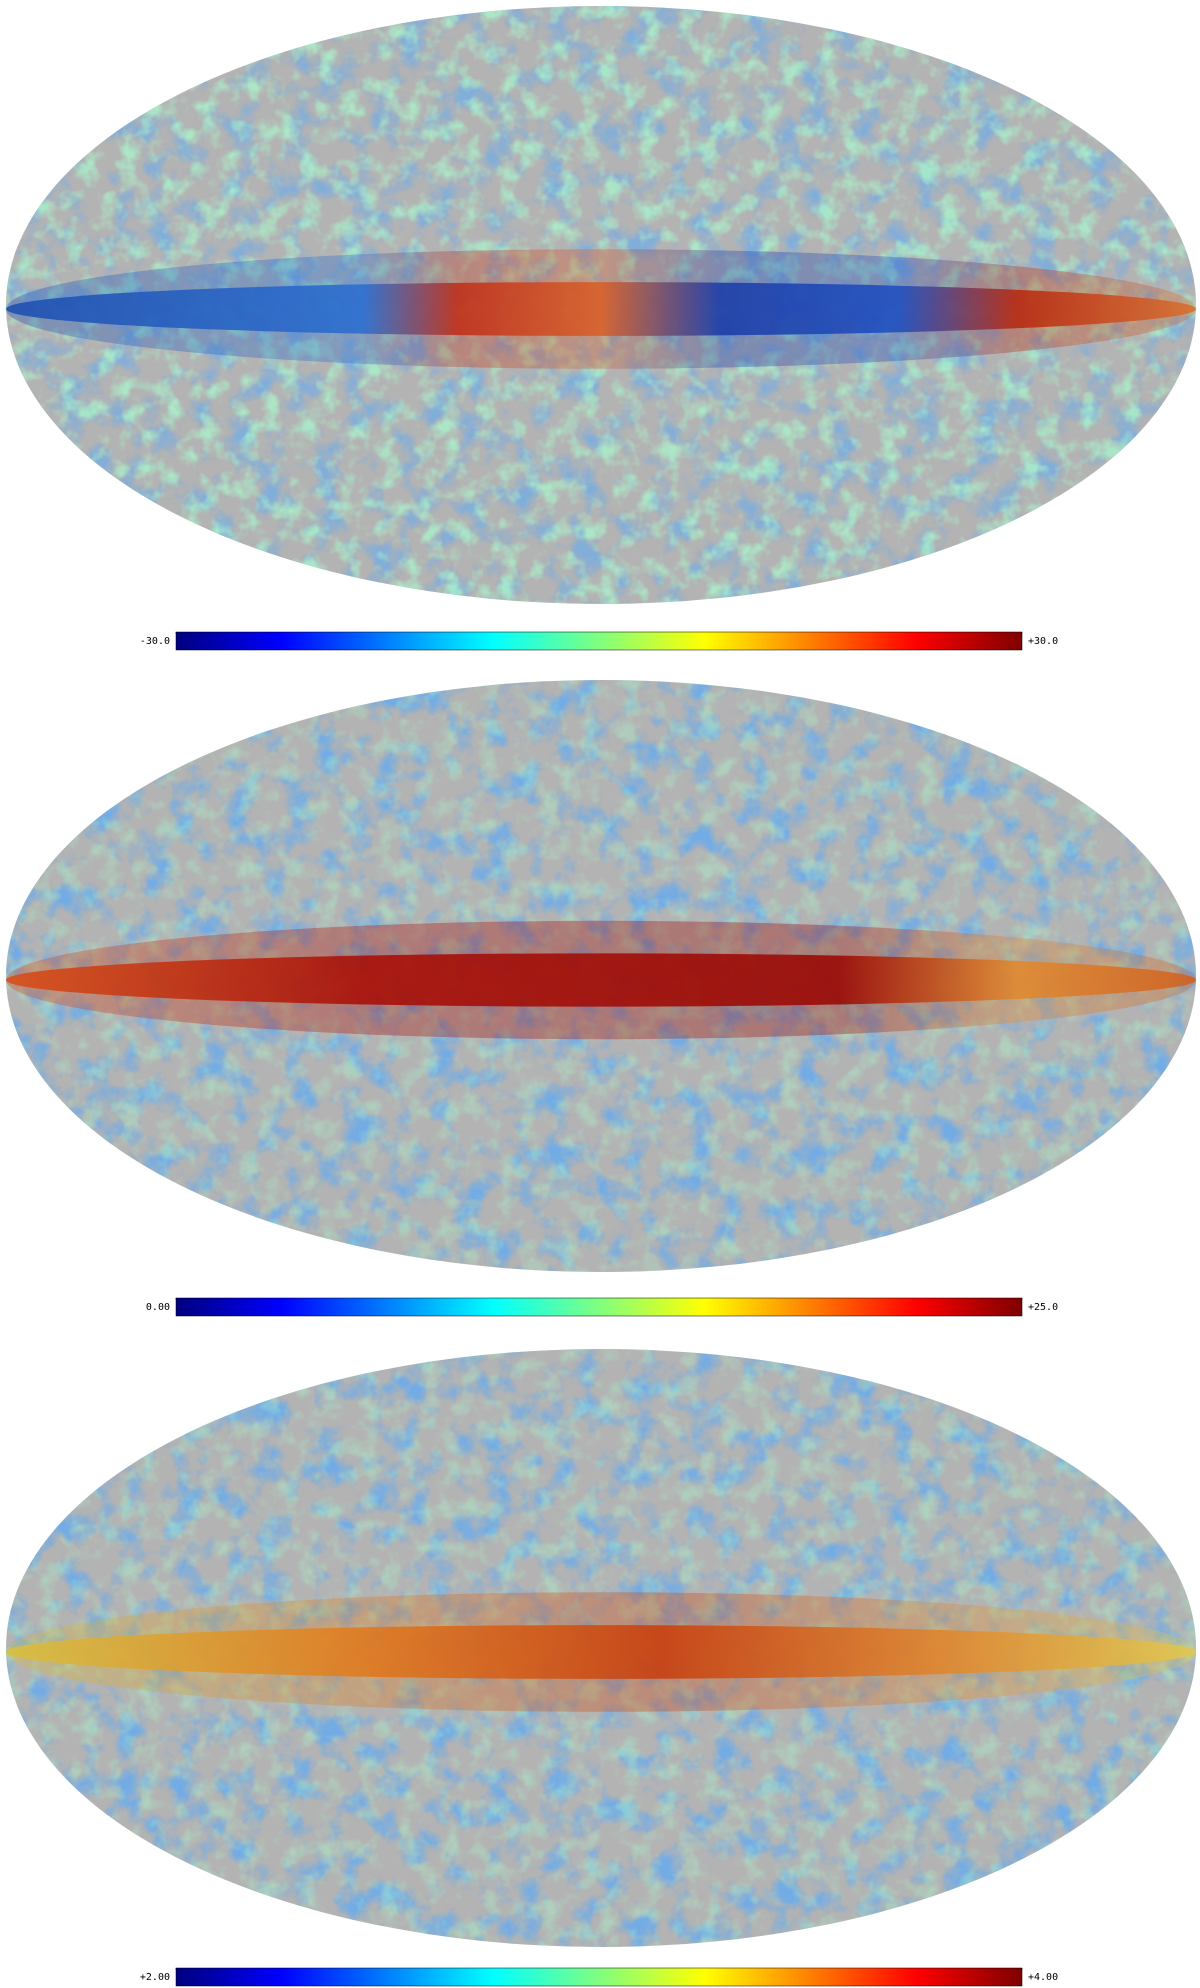 The image size is (1200, 1988). What do you see at coordinates (1043, 641) in the screenshot?
I see `colorbar-label: +30.0` at bounding box center [1043, 641].